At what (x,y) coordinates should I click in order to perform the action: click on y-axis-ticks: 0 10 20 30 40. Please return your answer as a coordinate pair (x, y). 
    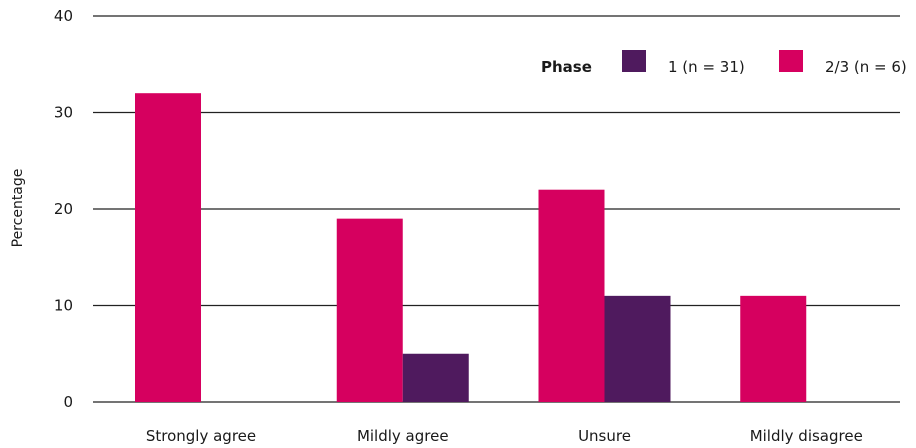
    Looking at the image, I should click on (63, 209).